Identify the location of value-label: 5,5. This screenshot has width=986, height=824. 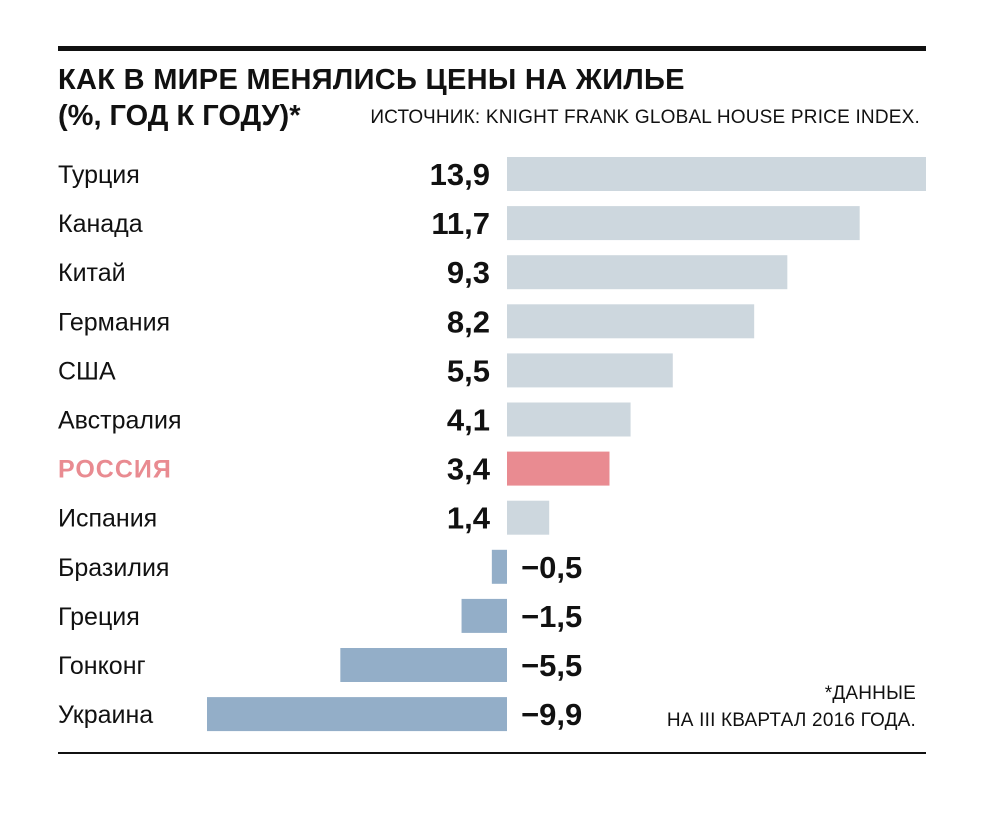
(468, 370).